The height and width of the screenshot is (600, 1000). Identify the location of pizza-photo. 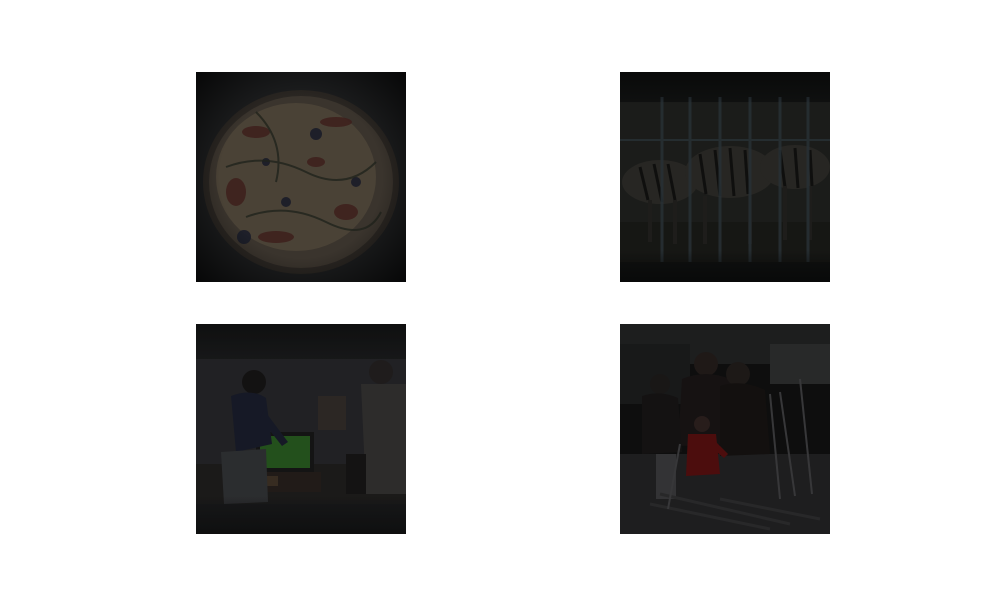
(301, 177).